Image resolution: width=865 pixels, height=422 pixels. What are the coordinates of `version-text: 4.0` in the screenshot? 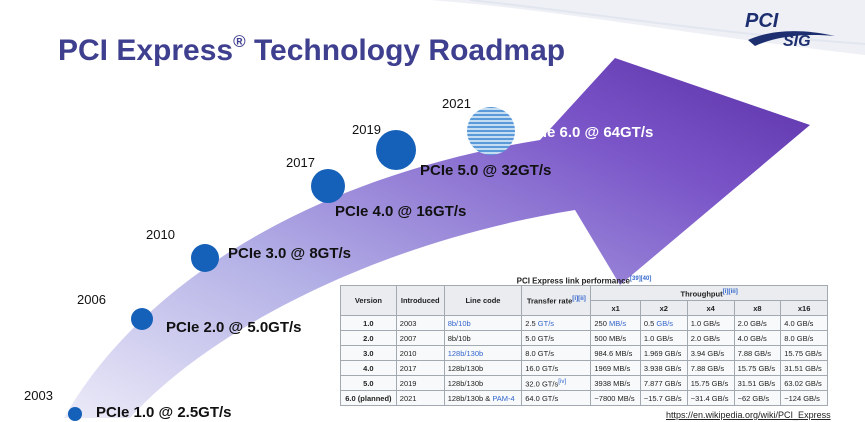 It's located at (368, 368).